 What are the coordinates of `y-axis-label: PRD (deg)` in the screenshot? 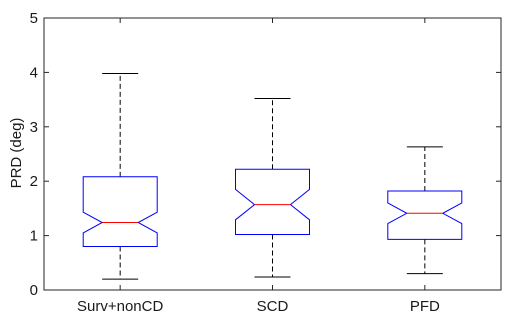 It's located at (16, 153).